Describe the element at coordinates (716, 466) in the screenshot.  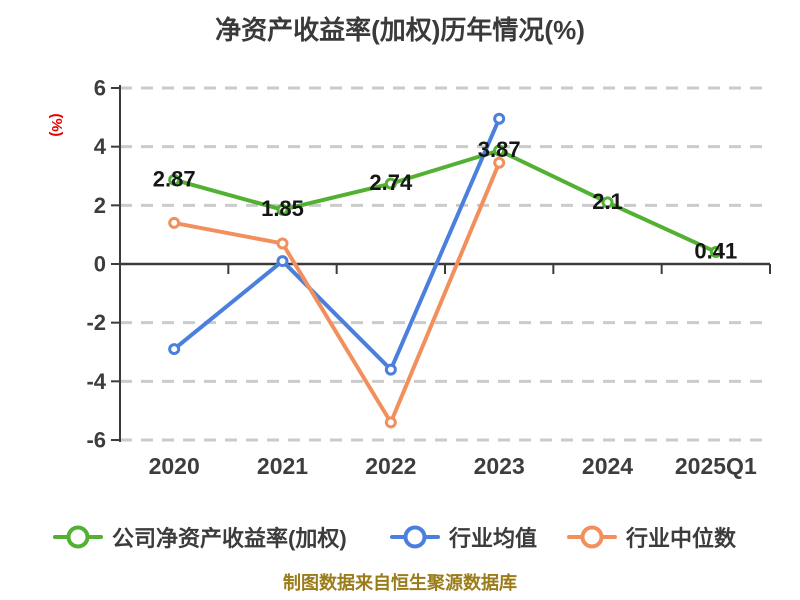
I see `x-tick-label: 2025Q1` at that location.